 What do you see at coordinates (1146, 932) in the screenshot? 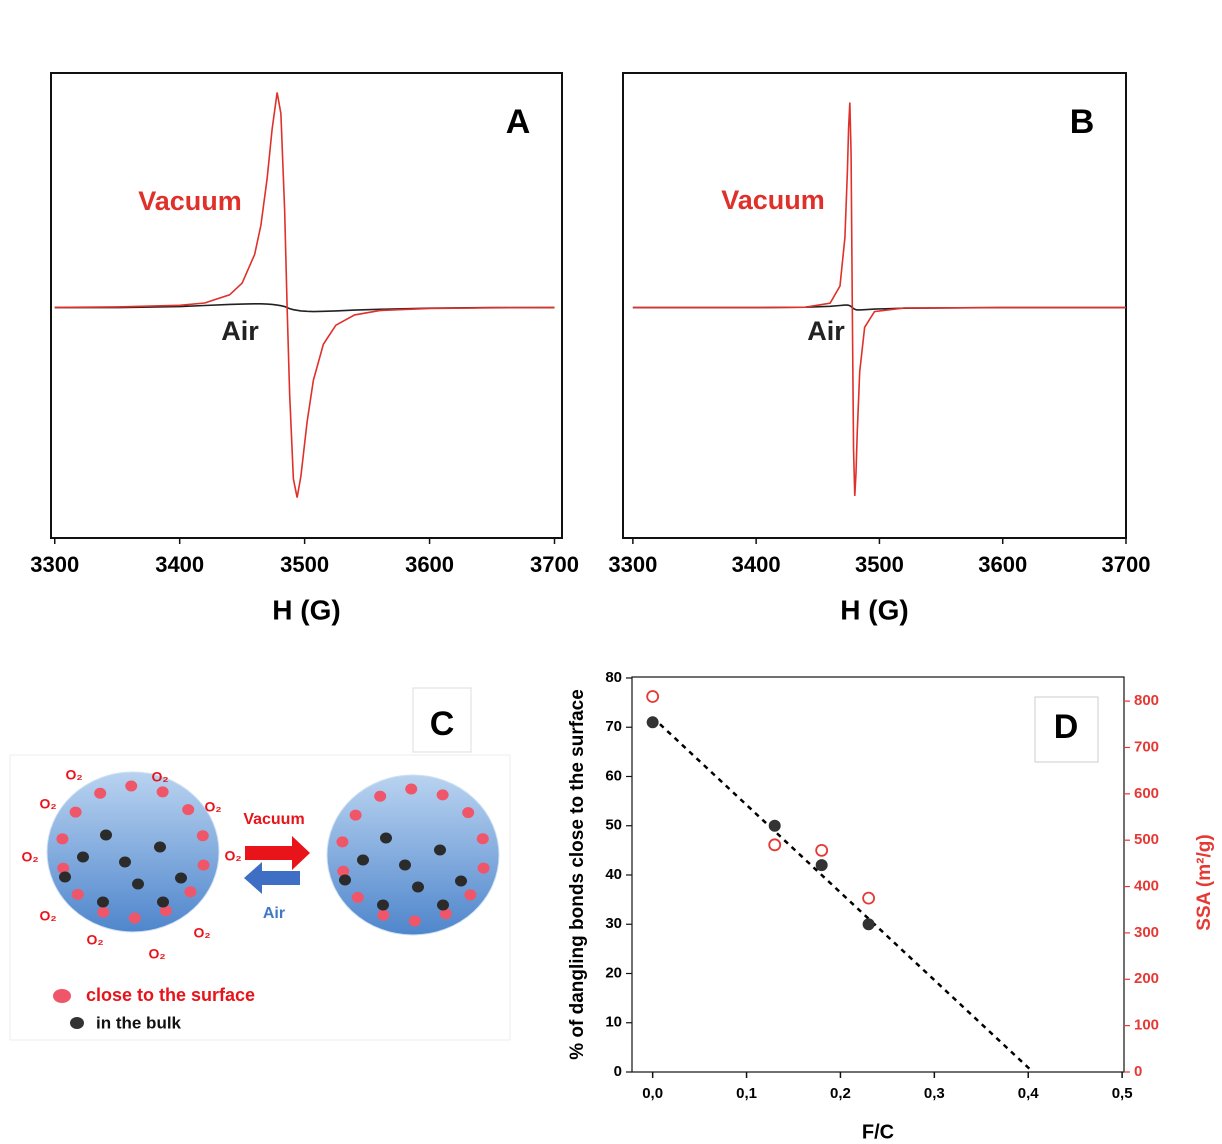
I see `y2-tick-label: 300` at bounding box center [1146, 932].